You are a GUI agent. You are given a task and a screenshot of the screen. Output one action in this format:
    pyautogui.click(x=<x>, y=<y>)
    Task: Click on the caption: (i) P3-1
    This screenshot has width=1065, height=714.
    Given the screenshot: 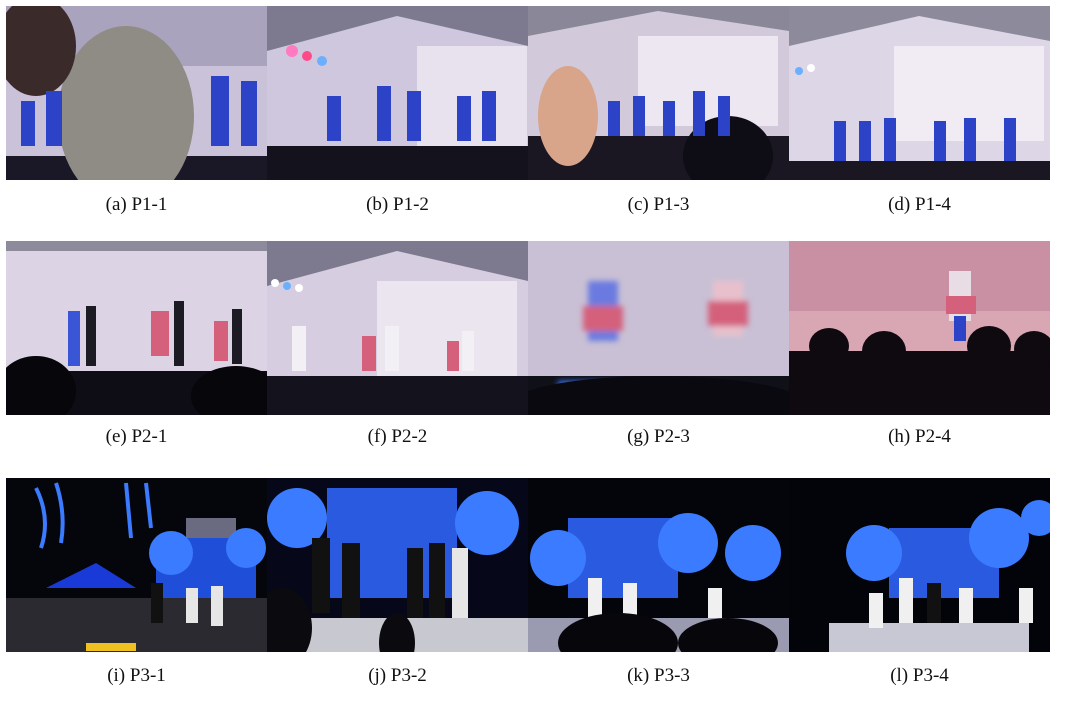 What is the action you would take?
    pyautogui.click(x=136, y=675)
    